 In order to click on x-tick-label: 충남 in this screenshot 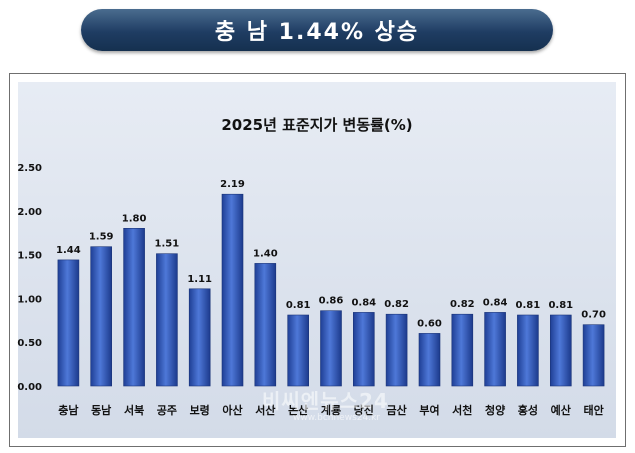, I will do `click(68, 410)`.